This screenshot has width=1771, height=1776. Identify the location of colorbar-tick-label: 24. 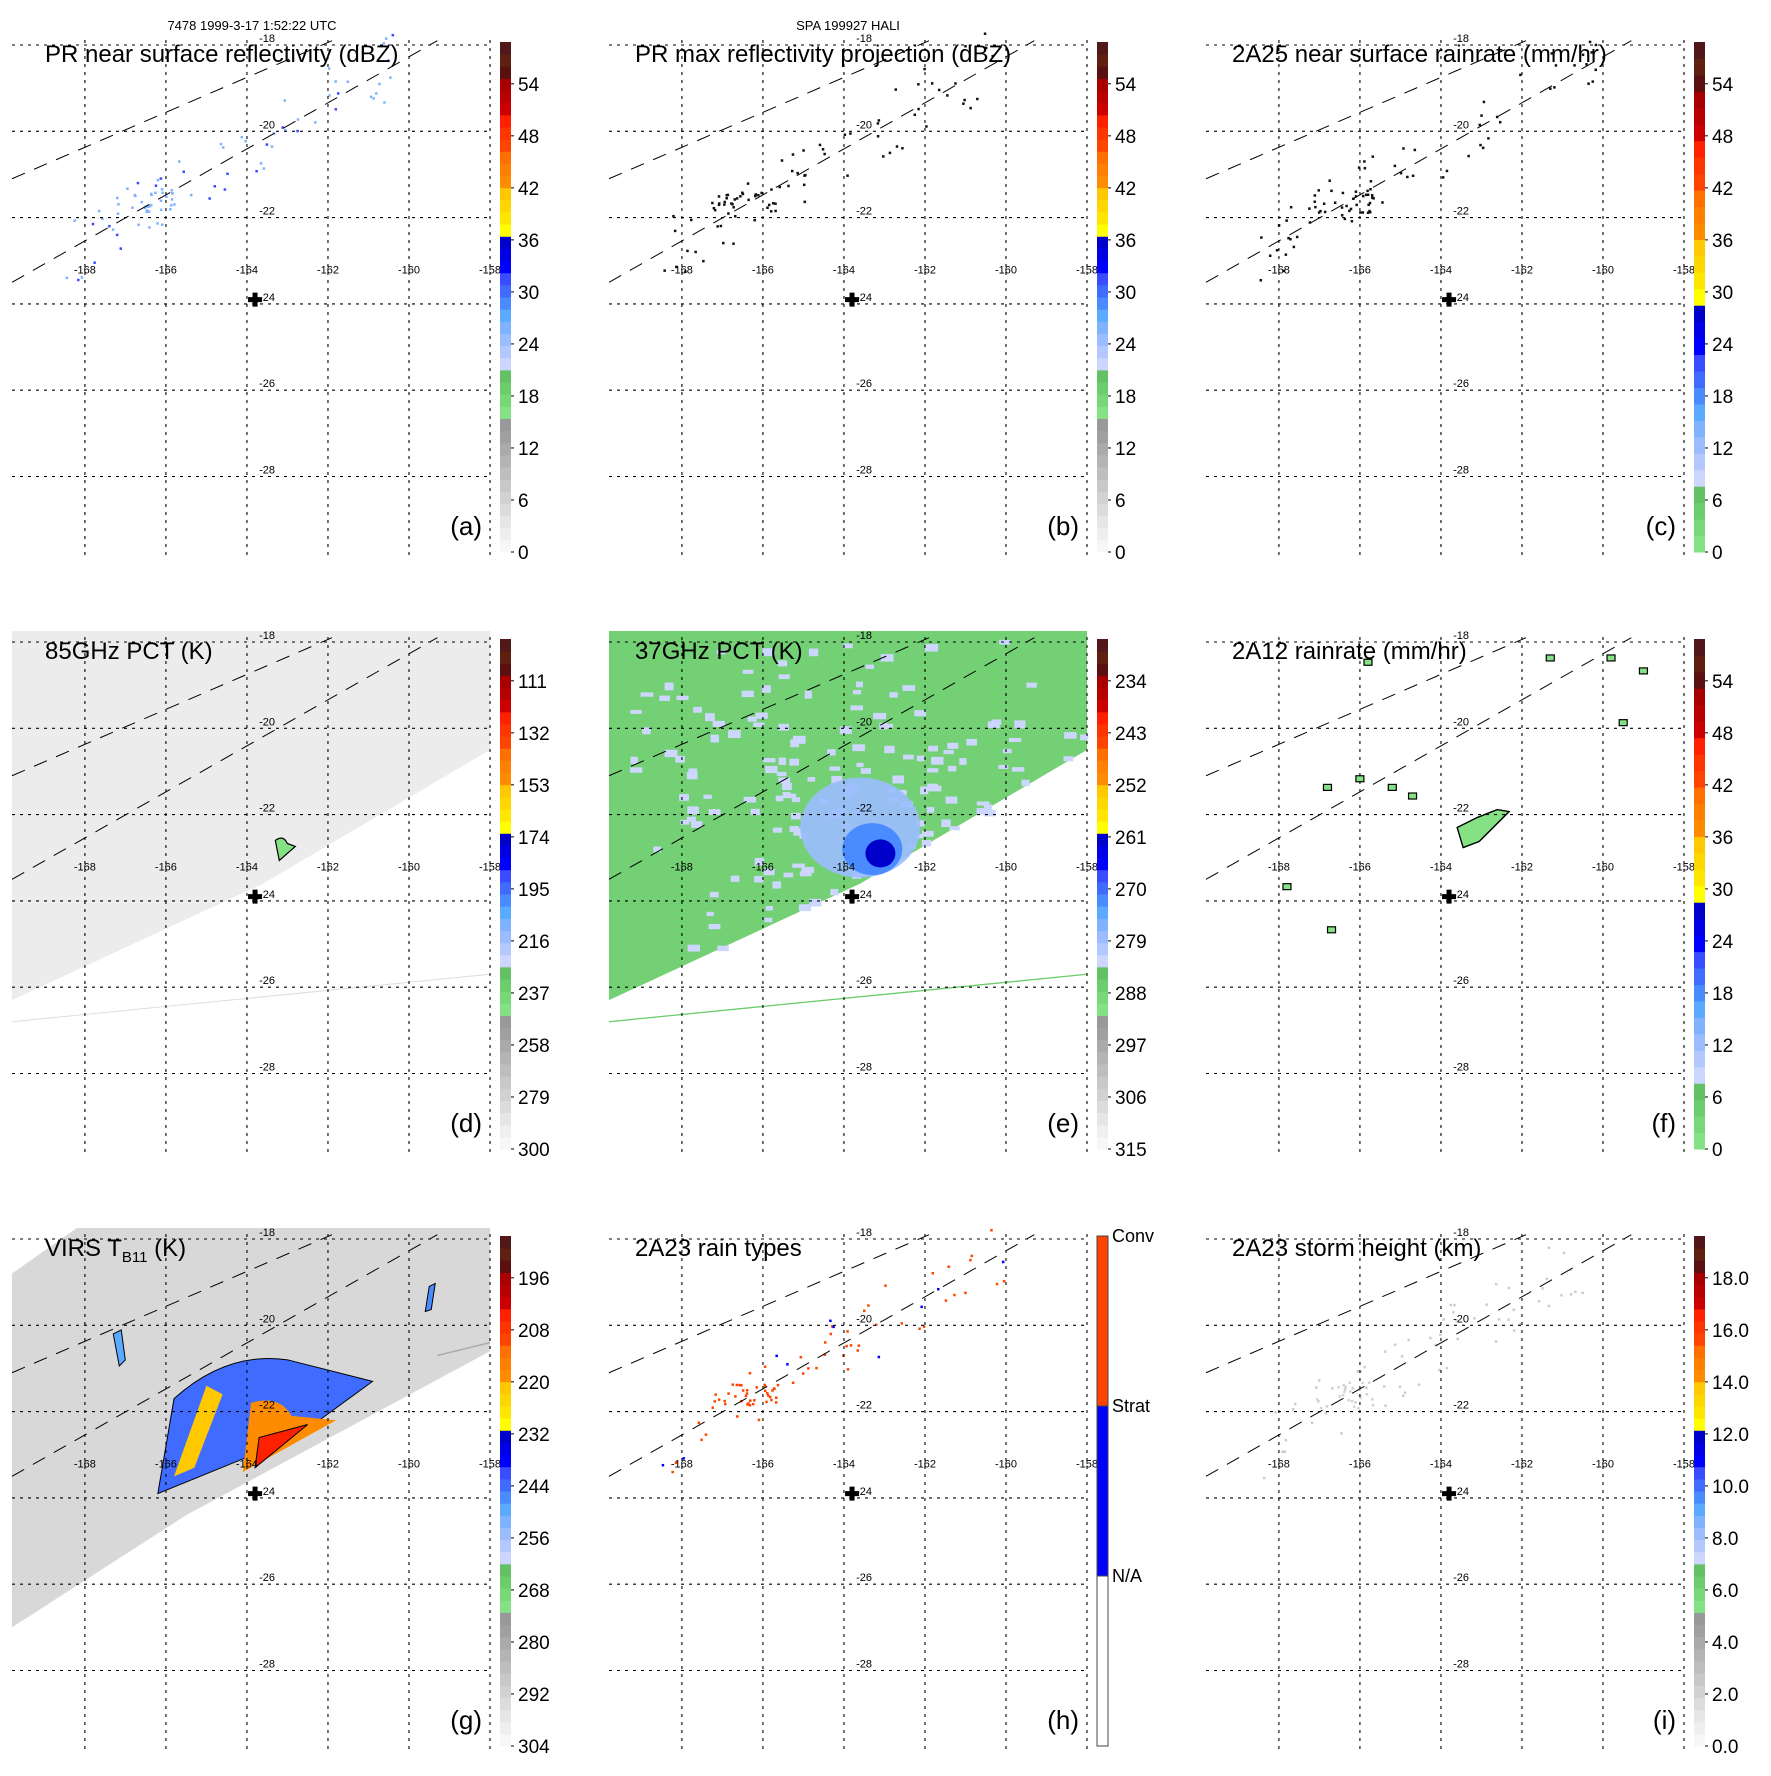
(1126, 345).